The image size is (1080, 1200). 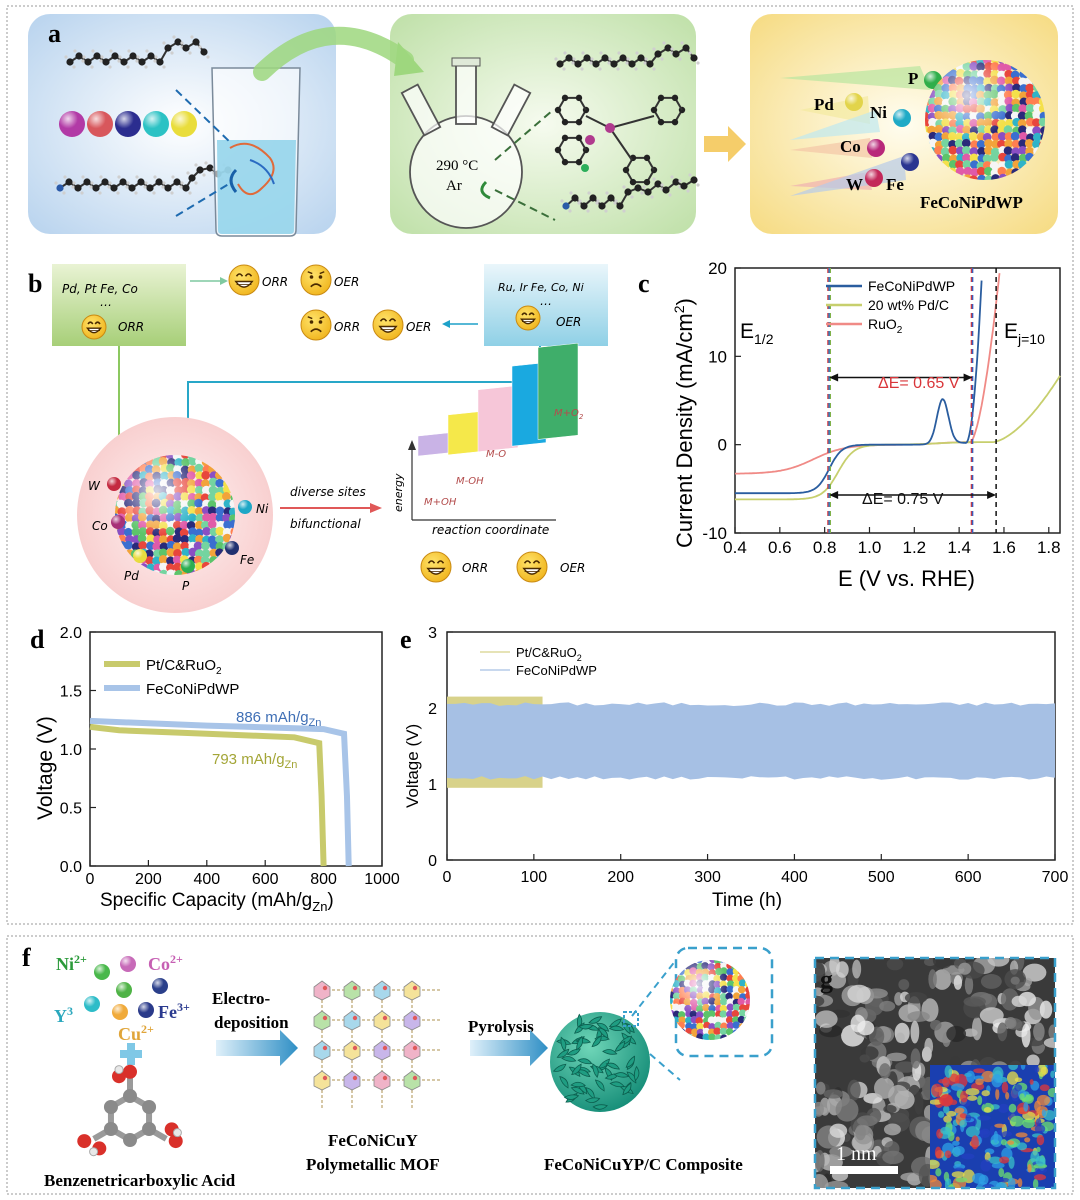 What do you see at coordinates (568, 322) in the screenshot?
I see `box-right-reaction: OER` at bounding box center [568, 322].